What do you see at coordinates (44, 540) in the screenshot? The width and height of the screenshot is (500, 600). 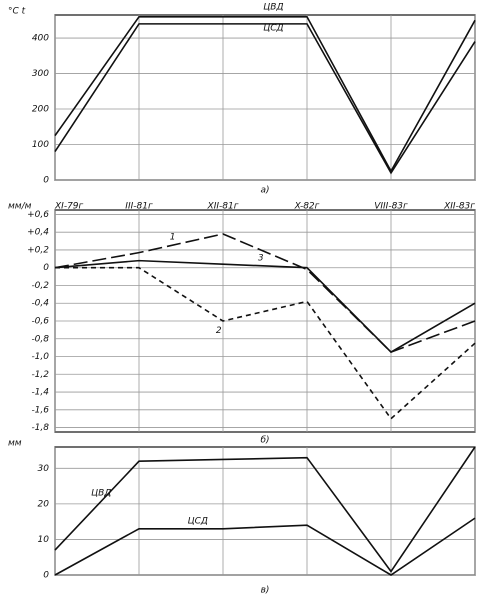 I see `y-tick-label: 10` at bounding box center [44, 540].